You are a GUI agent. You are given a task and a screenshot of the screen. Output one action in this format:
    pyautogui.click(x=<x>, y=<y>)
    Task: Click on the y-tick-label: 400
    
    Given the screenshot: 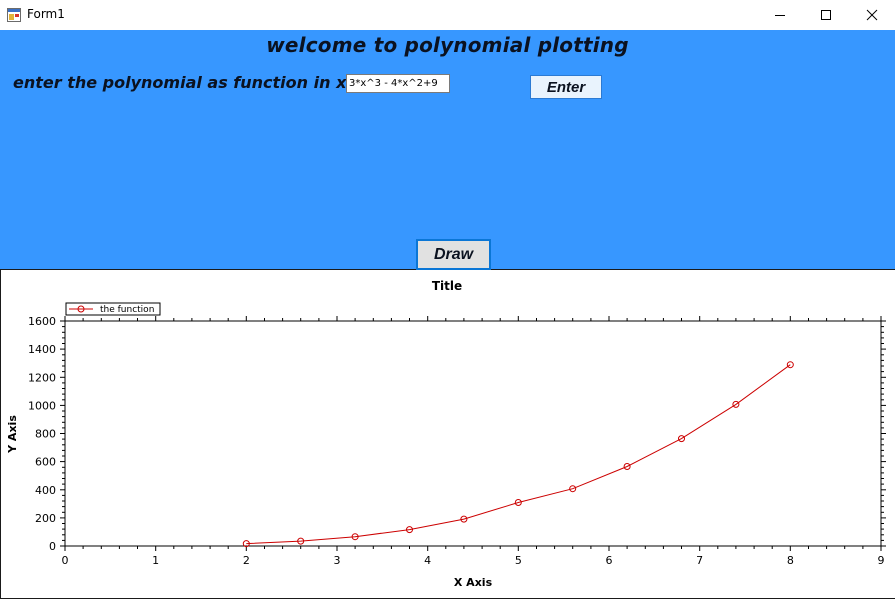 What is the action you would take?
    pyautogui.click(x=45, y=490)
    